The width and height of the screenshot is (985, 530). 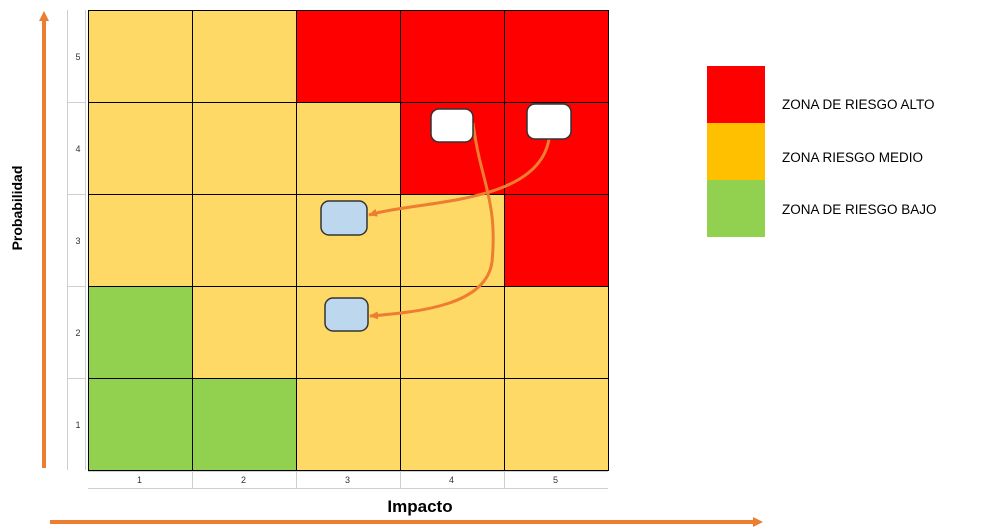 I want to click on row-label-5: 5, so click(x=78, y=57).